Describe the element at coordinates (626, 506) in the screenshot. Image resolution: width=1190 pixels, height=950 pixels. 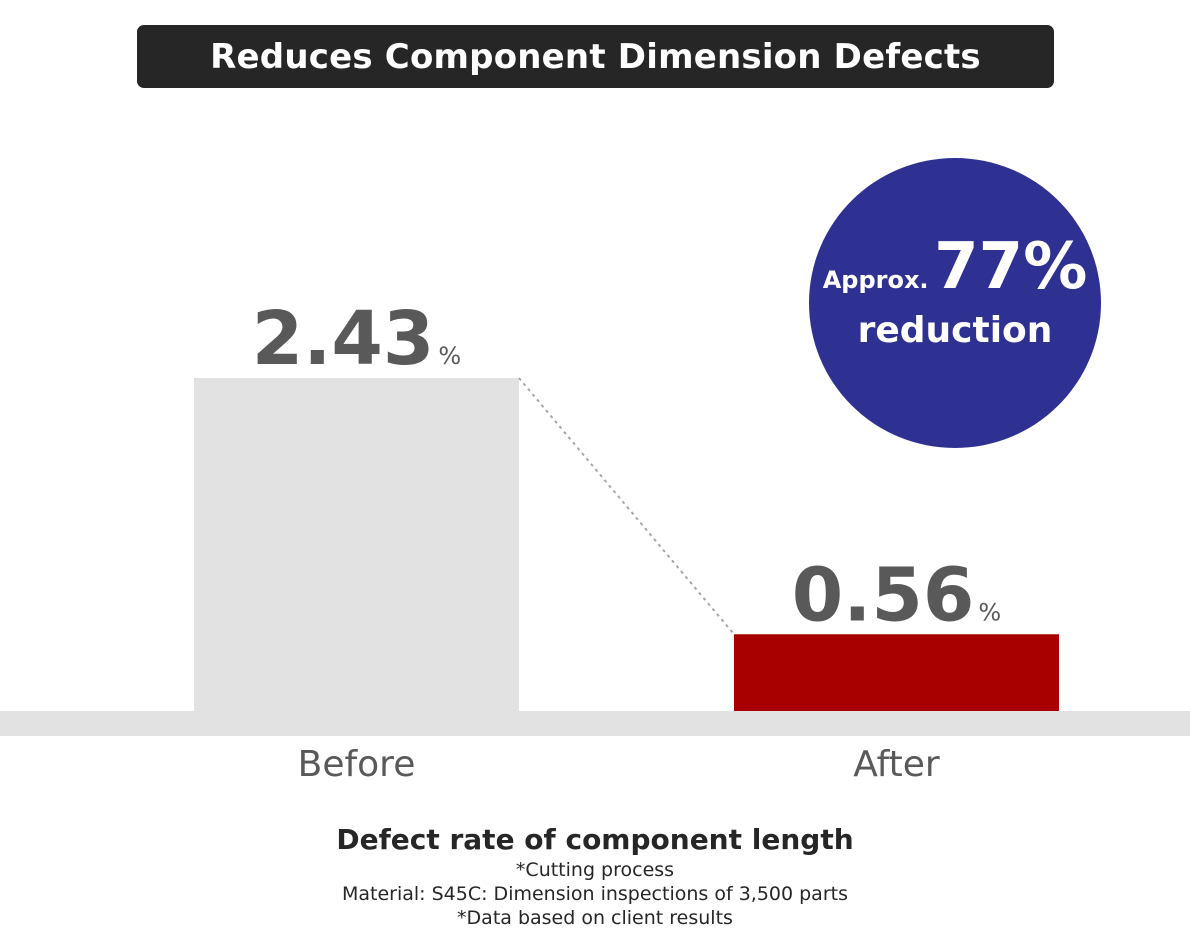
I see `trend-connector-line` at that location.